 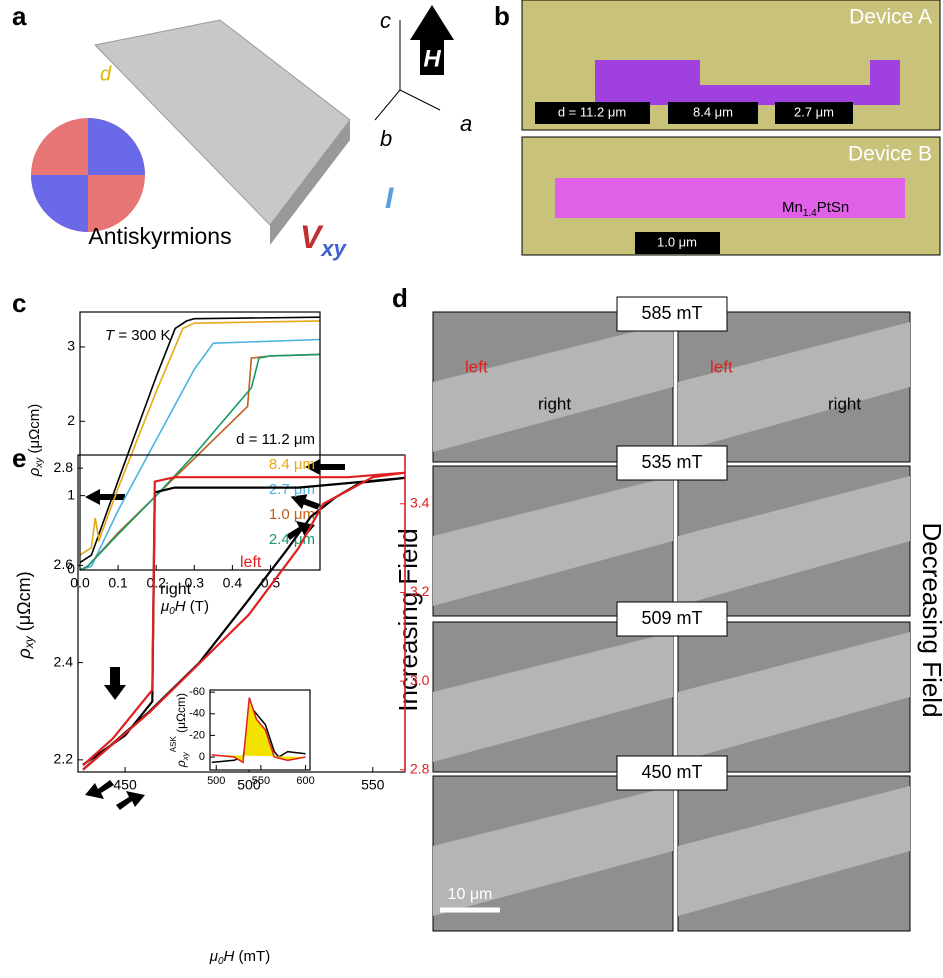 I want to click on sample-side, so click(x=310, y=182).